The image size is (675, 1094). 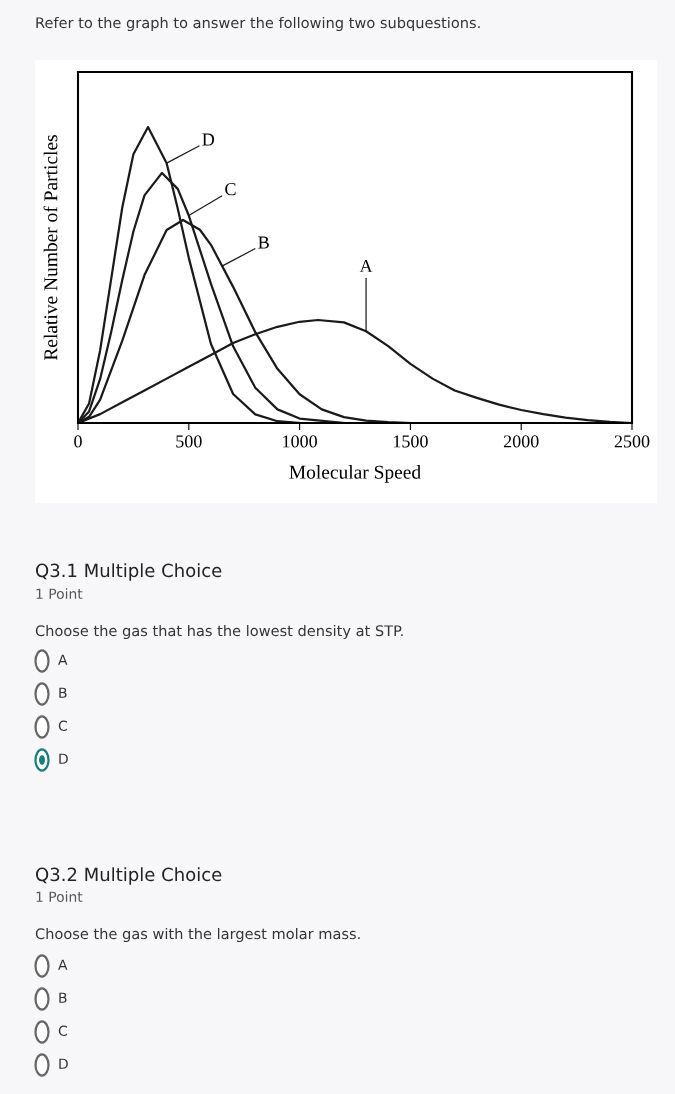 What do you see at coordinates (355, 474) in the screenshot?
I see `x-axis-title: Molecular Speed` at bounding box center [355, 474].